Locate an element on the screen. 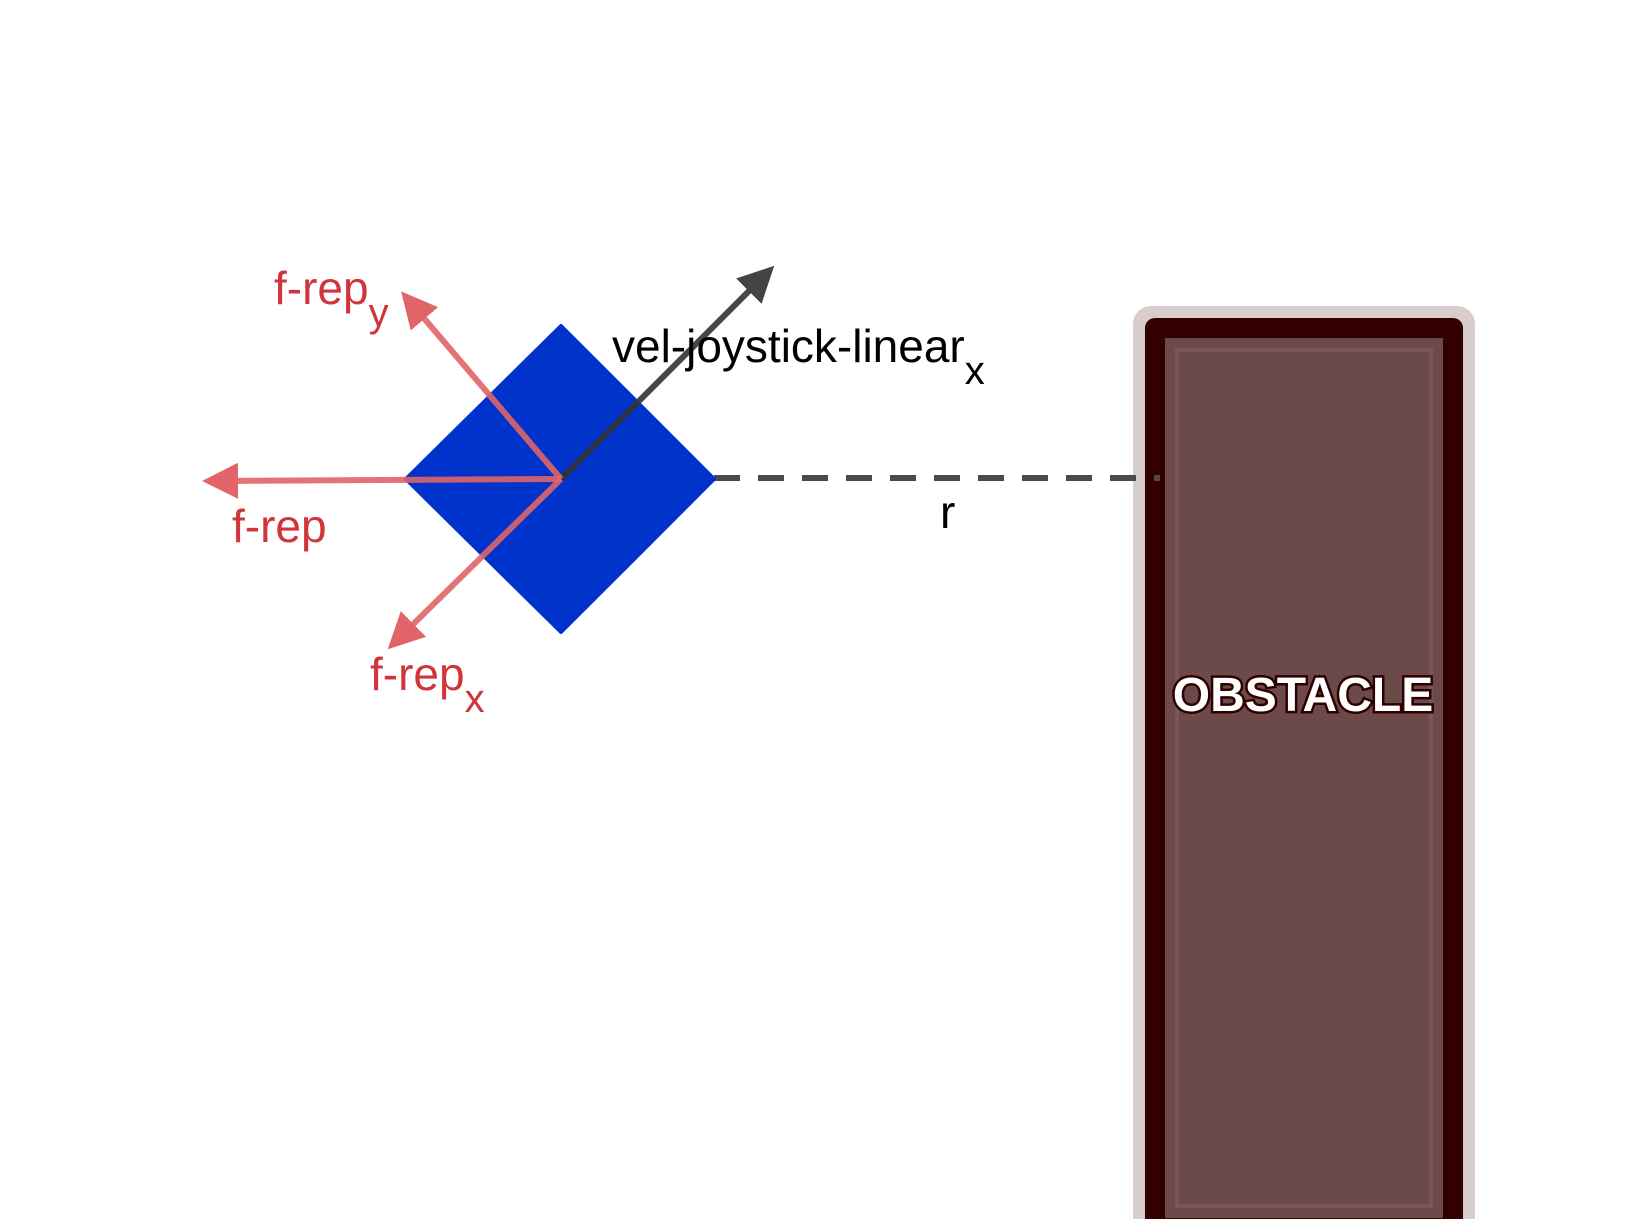 The image size is (1625, 1219). frep-y-label: f-repy is located at coordinates (331, 298).